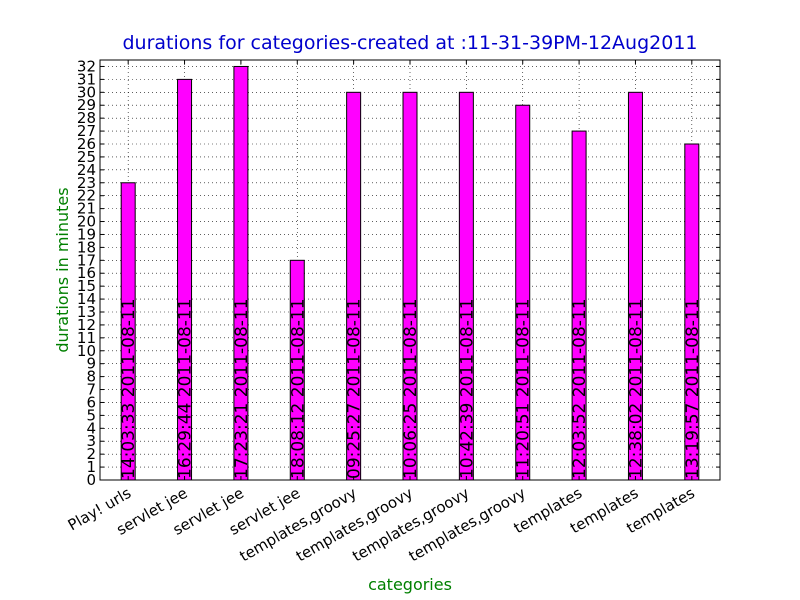  I want to click on bar-timestamp-label: 11:20:51 2011-08-11, so click(524, 388).